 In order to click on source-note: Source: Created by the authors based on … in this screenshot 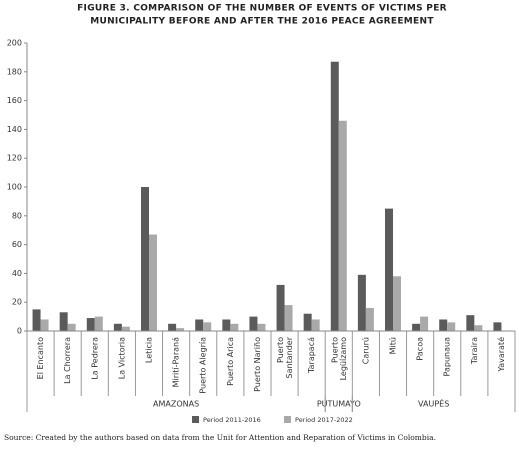, I will do `click(220, 437)`.